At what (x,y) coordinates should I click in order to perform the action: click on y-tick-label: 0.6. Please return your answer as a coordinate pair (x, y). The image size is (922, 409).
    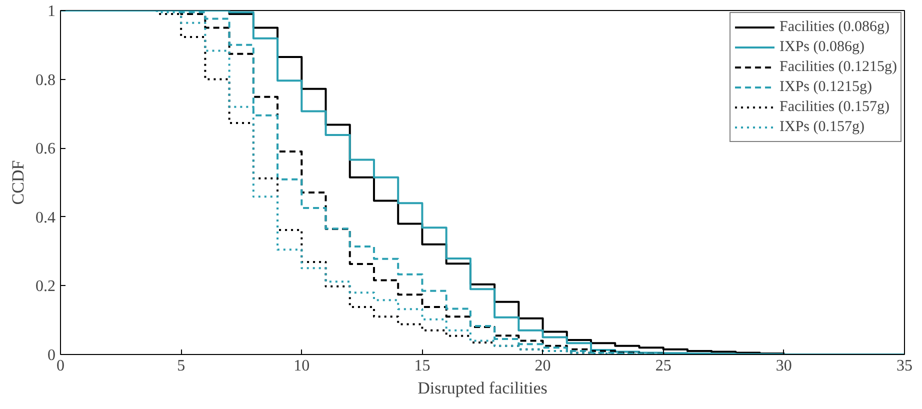
    Looking at the image, I should click on (46, 149).